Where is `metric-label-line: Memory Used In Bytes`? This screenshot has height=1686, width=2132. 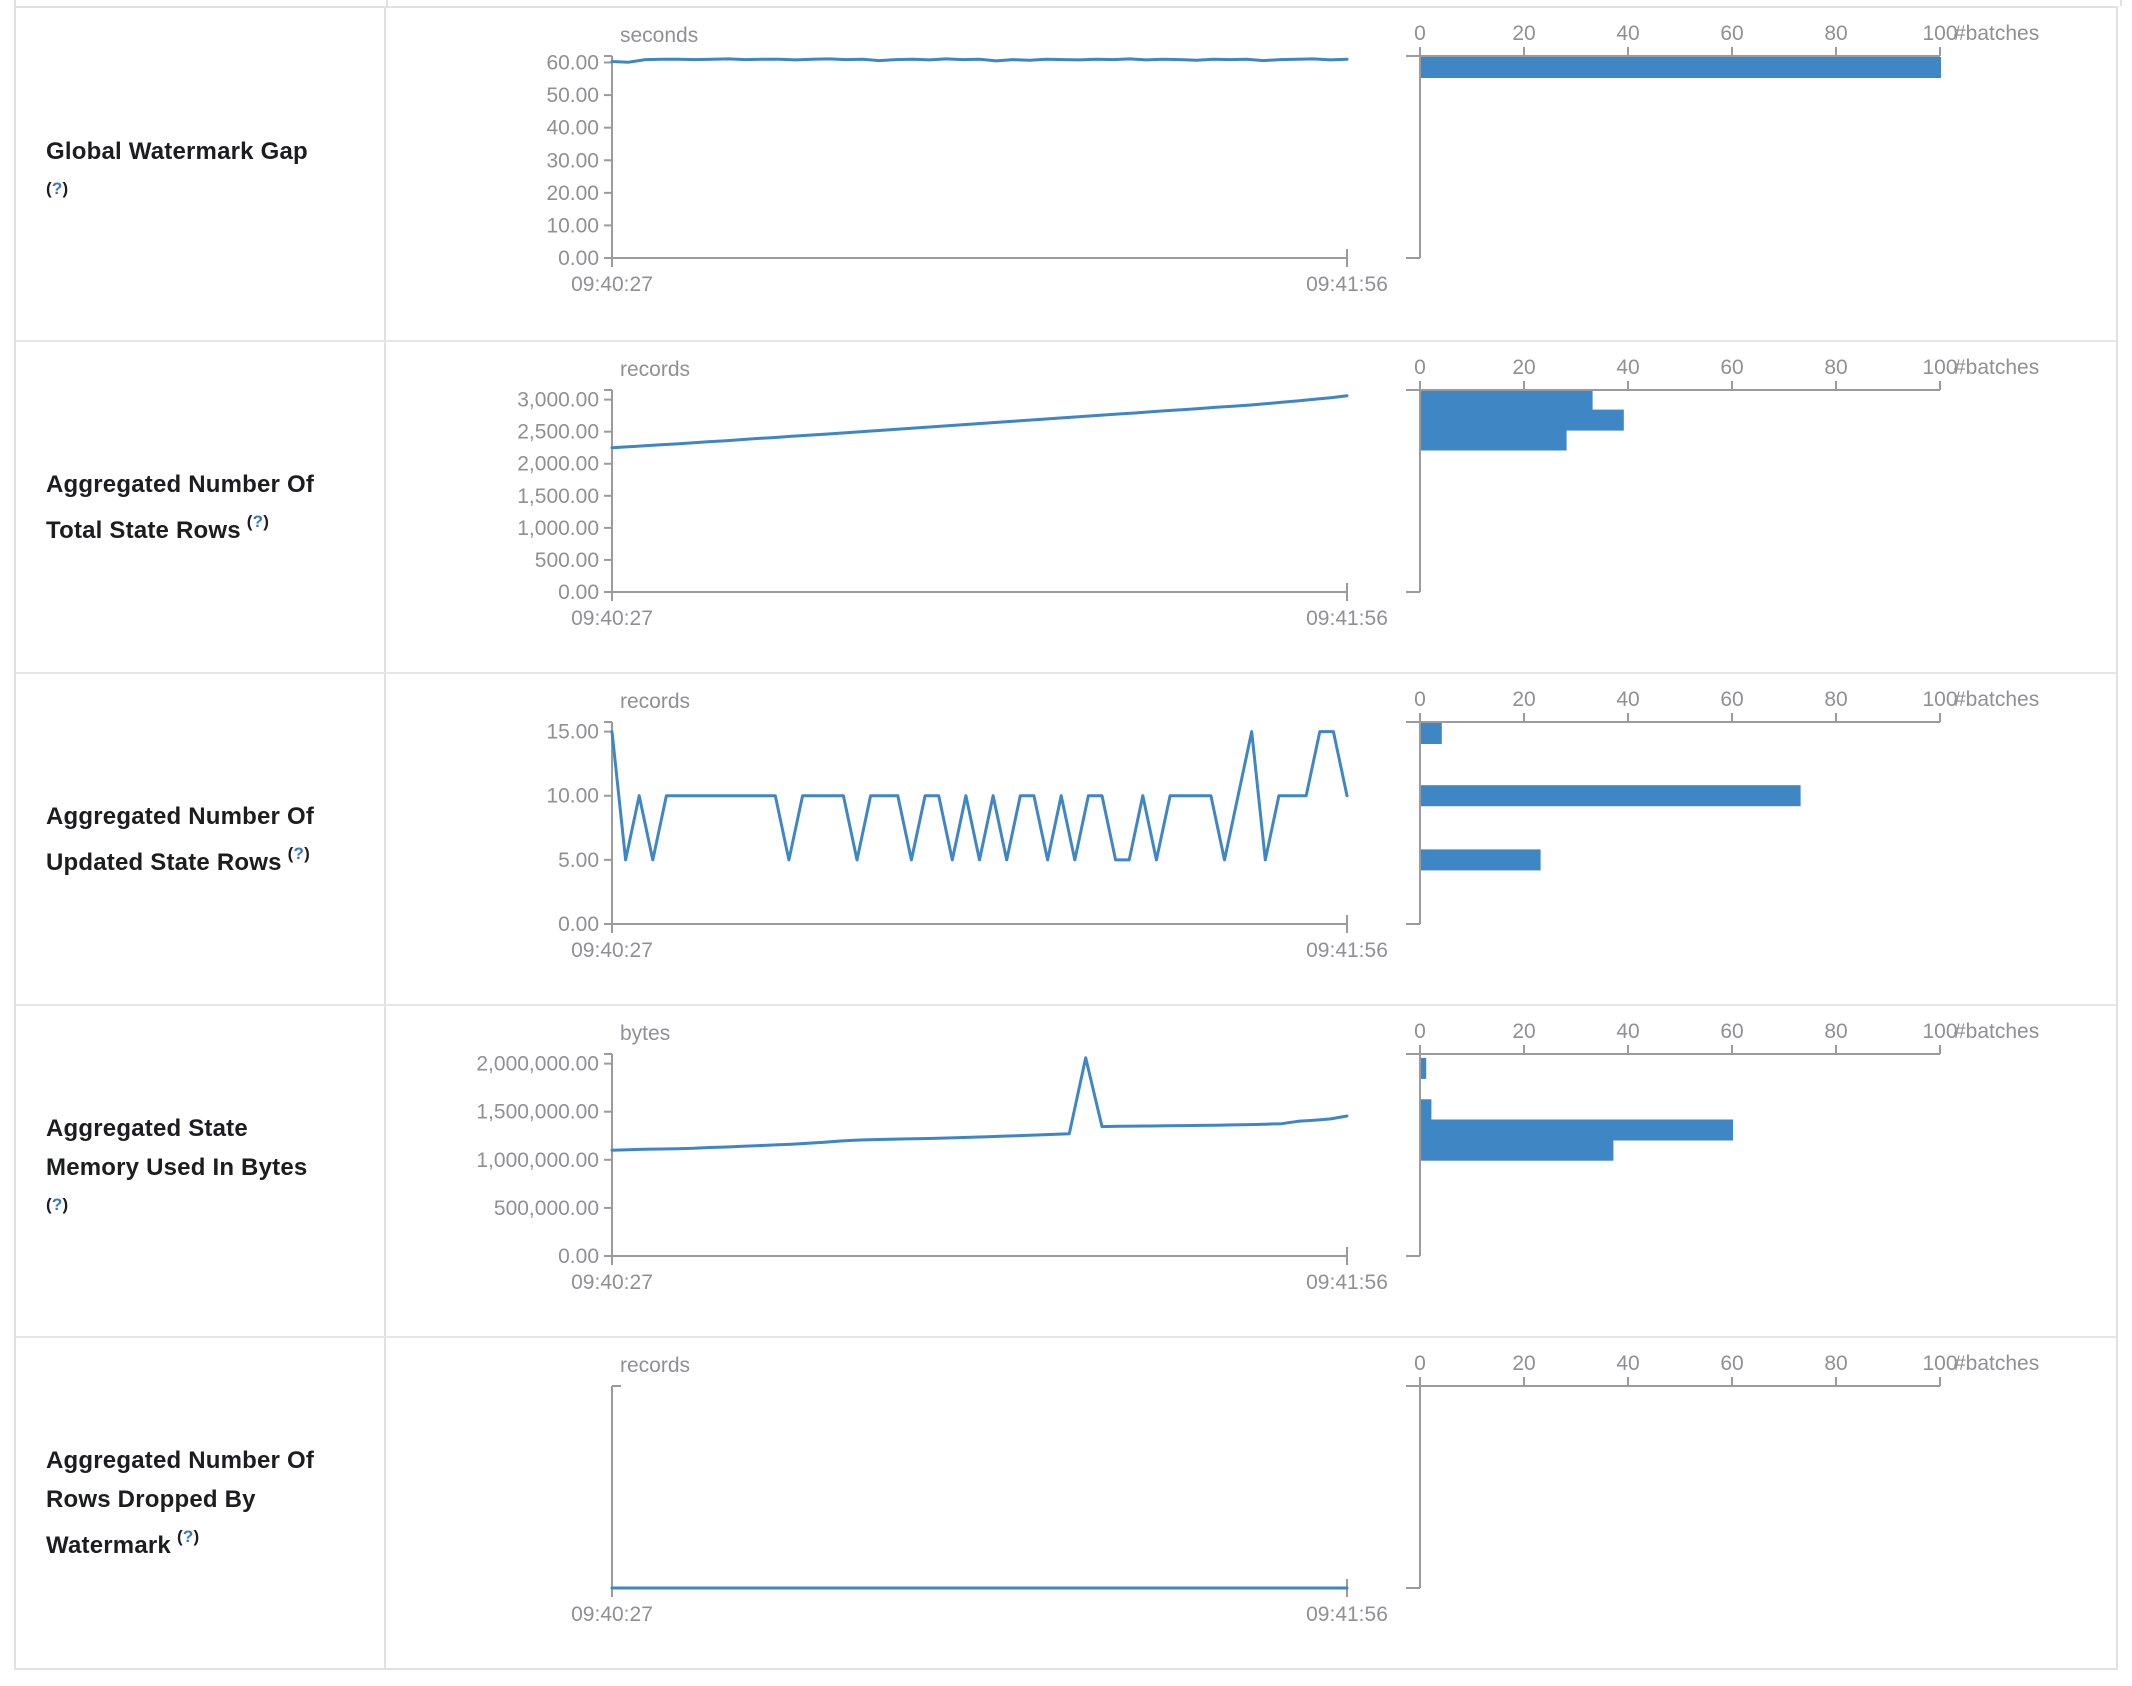
metric-label-line: Memory Used In Bytes is located at coordinates (177, 1167).